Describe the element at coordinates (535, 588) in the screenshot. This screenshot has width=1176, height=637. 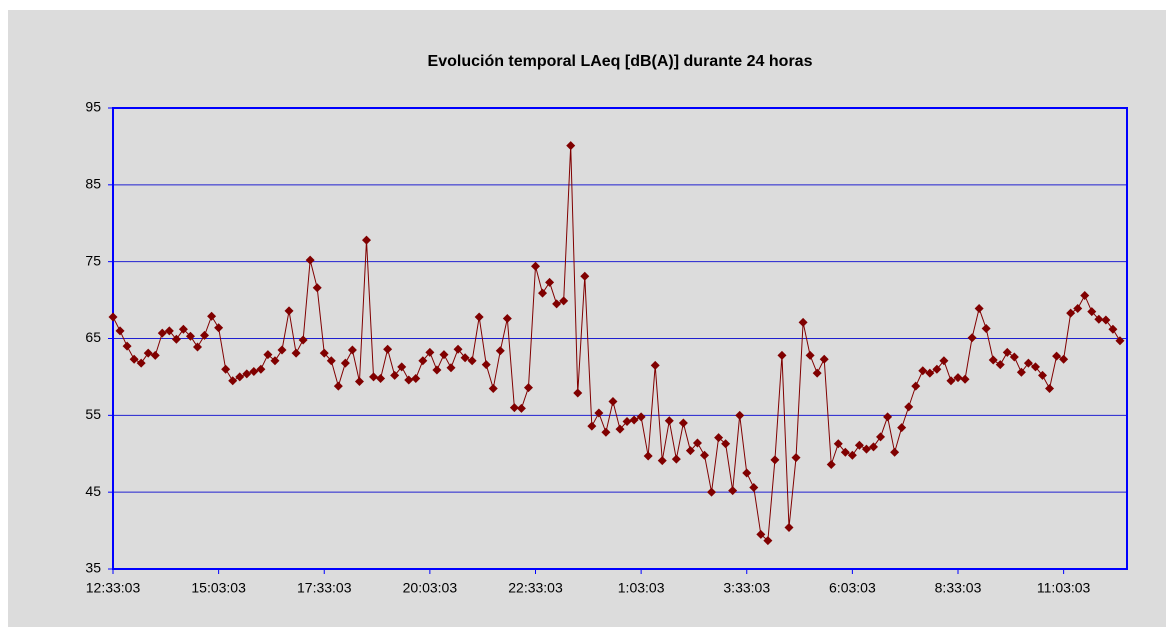
I see `x-tick-label: 22:33:03` at that location.